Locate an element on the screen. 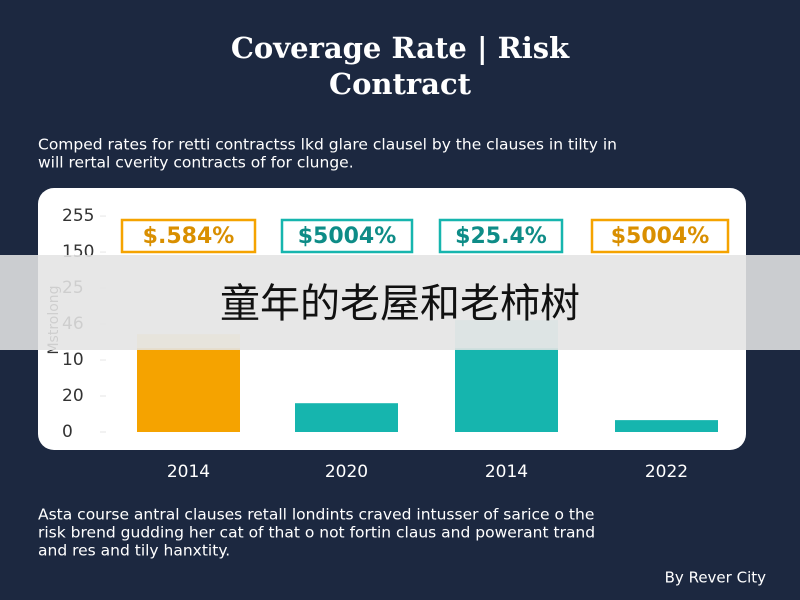  y-tick-label: 20 is located at coordinates (73, 396).